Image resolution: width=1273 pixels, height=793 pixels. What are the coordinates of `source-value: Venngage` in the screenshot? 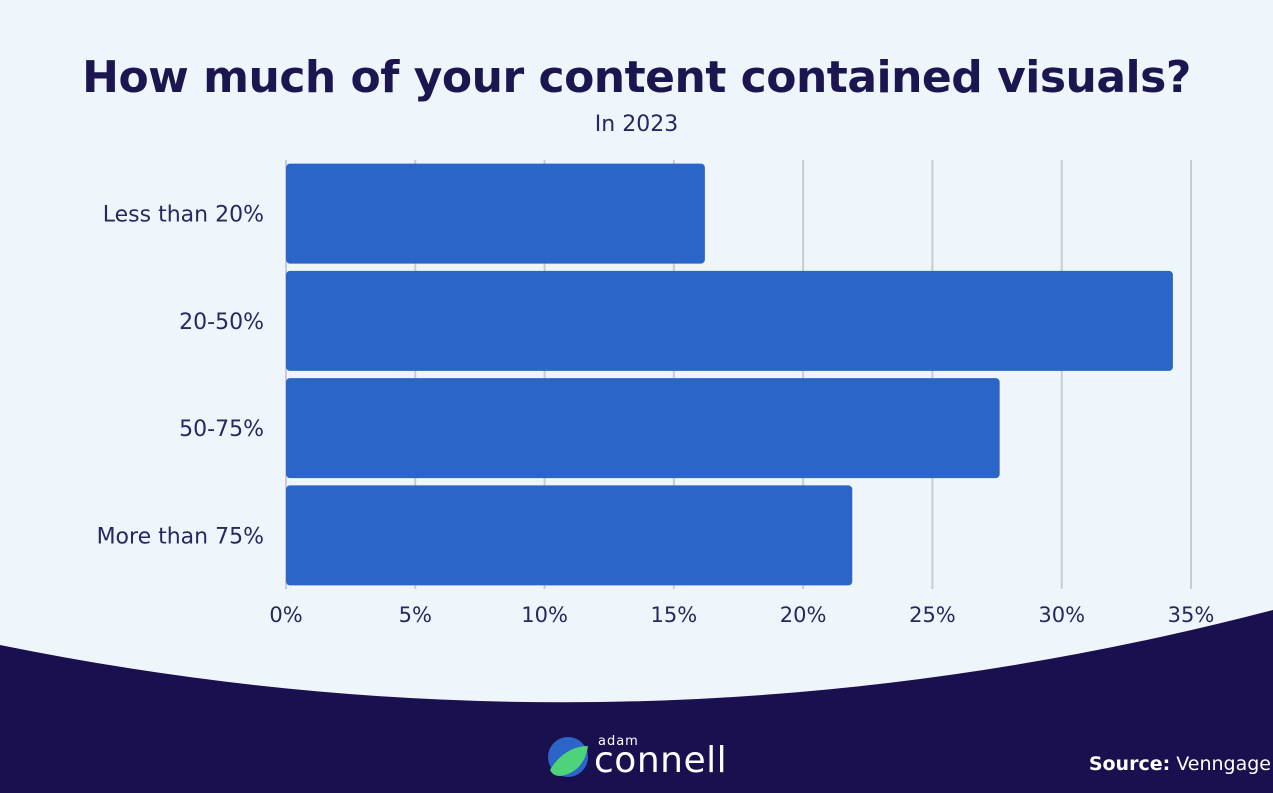 It's located at (1223, 764).